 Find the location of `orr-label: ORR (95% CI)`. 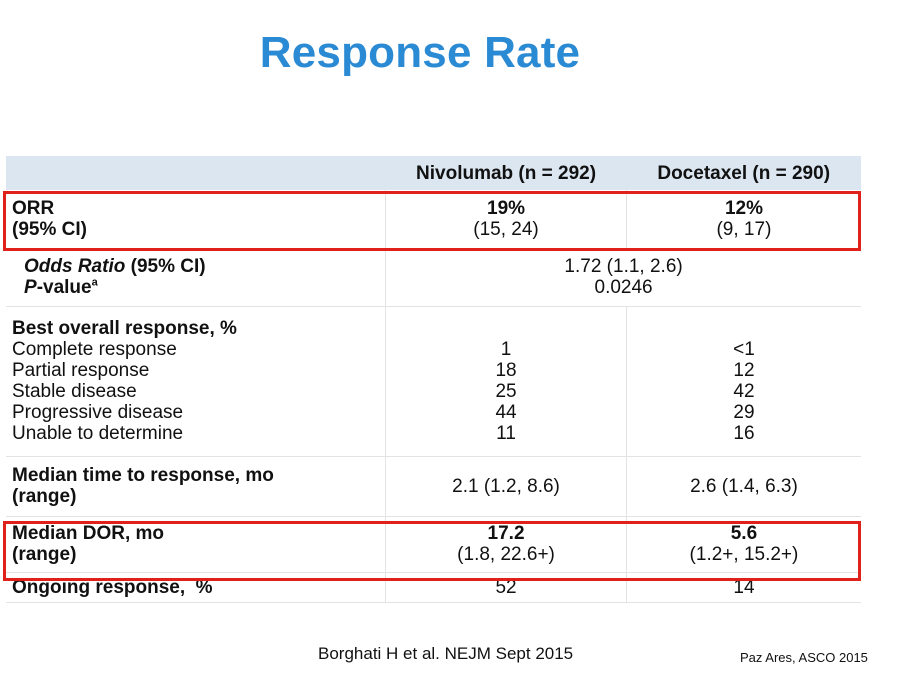

orr-label: ORR (95% CI) is located at coordinates (196, 219).